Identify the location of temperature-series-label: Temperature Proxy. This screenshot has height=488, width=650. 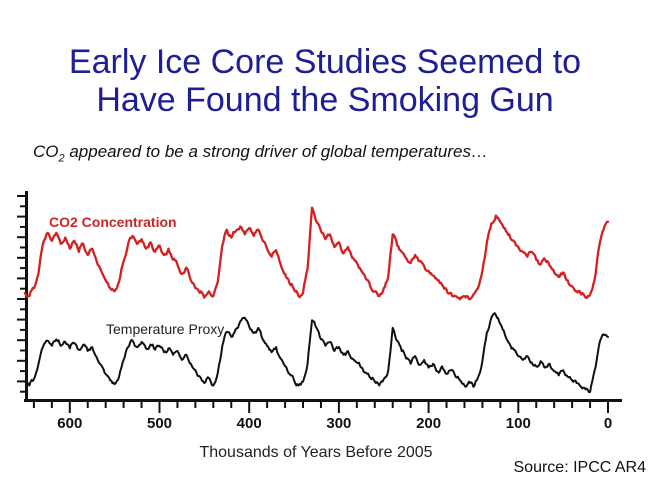
(165, 329).